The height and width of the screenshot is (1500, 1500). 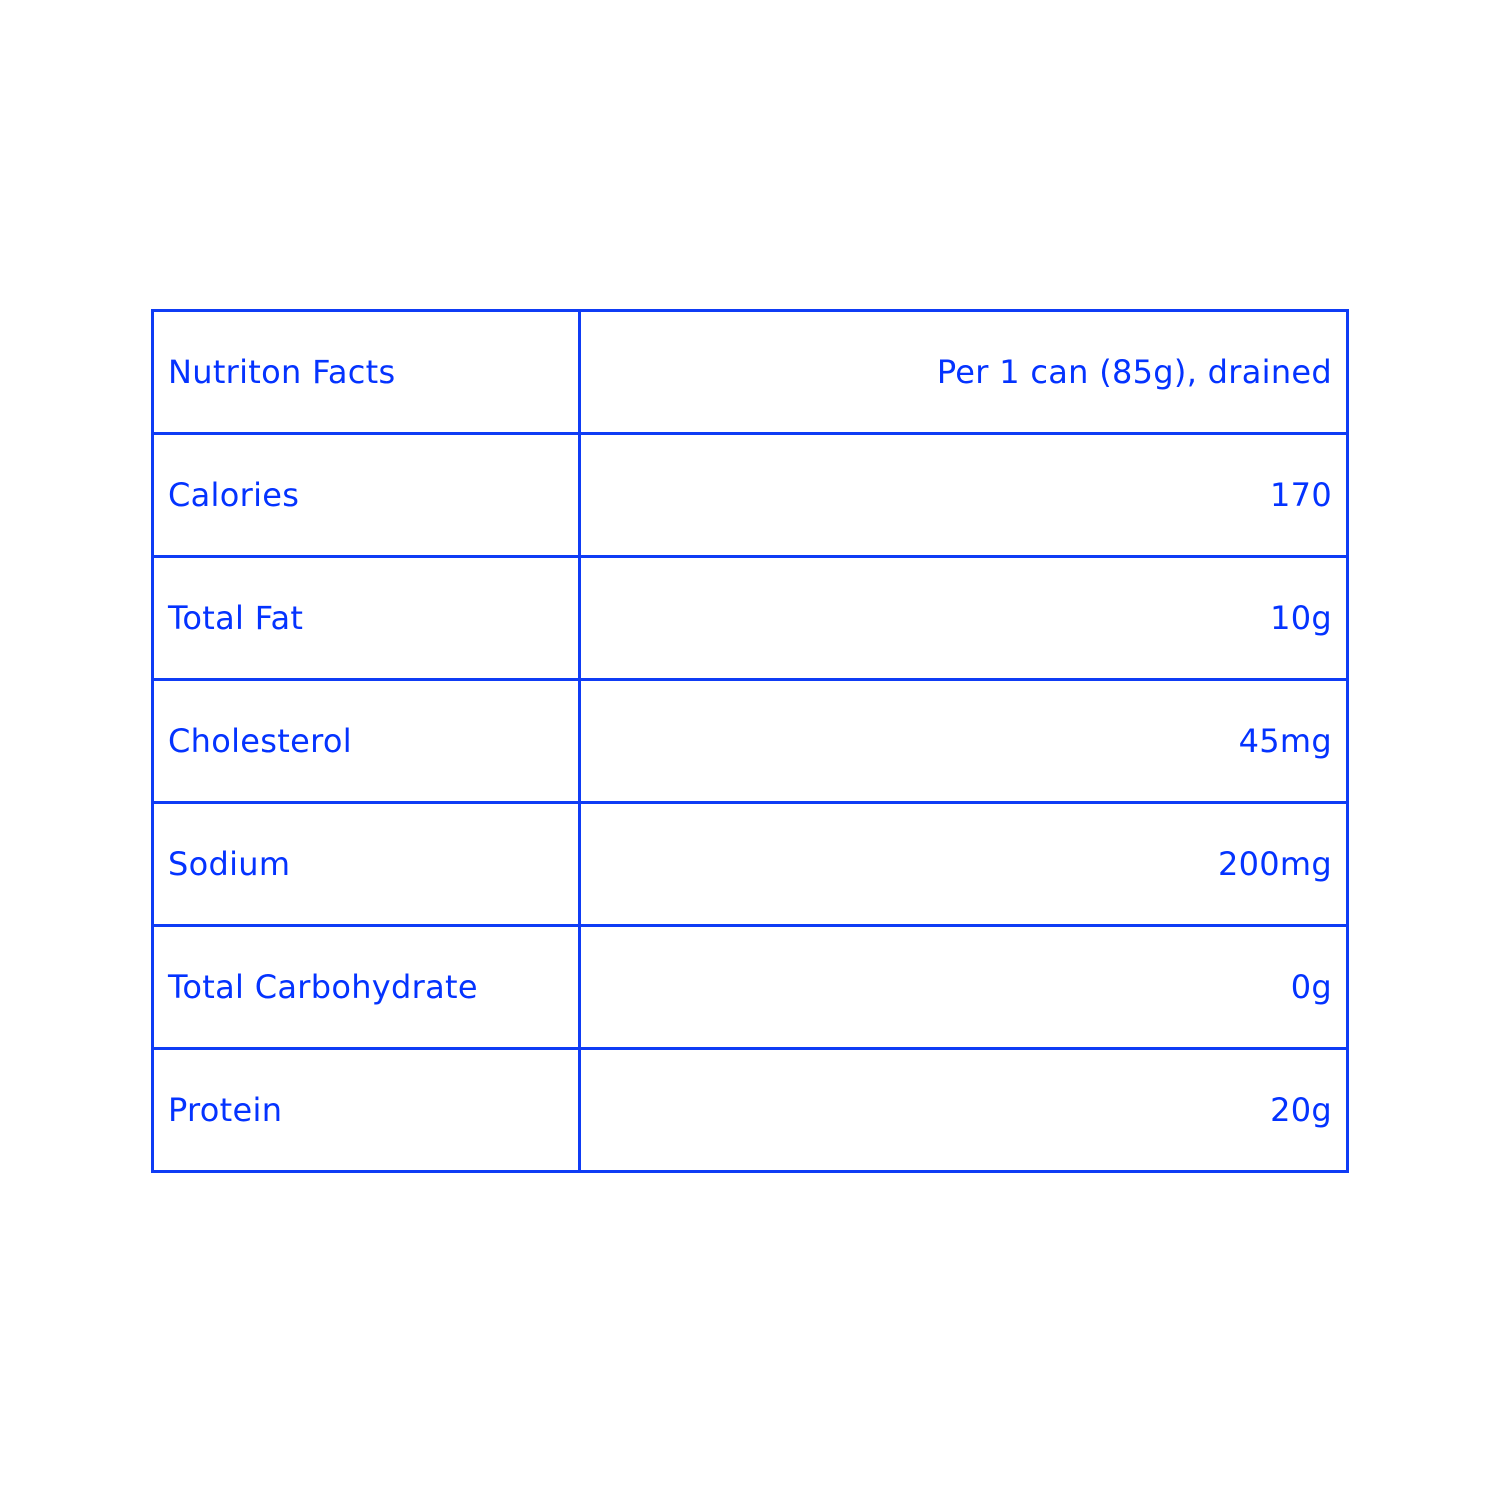 What do you see at coordinates (963, 495) in the screenshot?
I see `nutrient-value: 170` at bounding box center [963, 495].